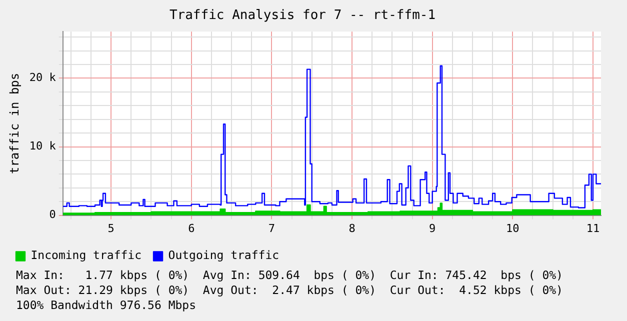  I want to click on y-axis-title: traffic in bps, so click(14, 123).